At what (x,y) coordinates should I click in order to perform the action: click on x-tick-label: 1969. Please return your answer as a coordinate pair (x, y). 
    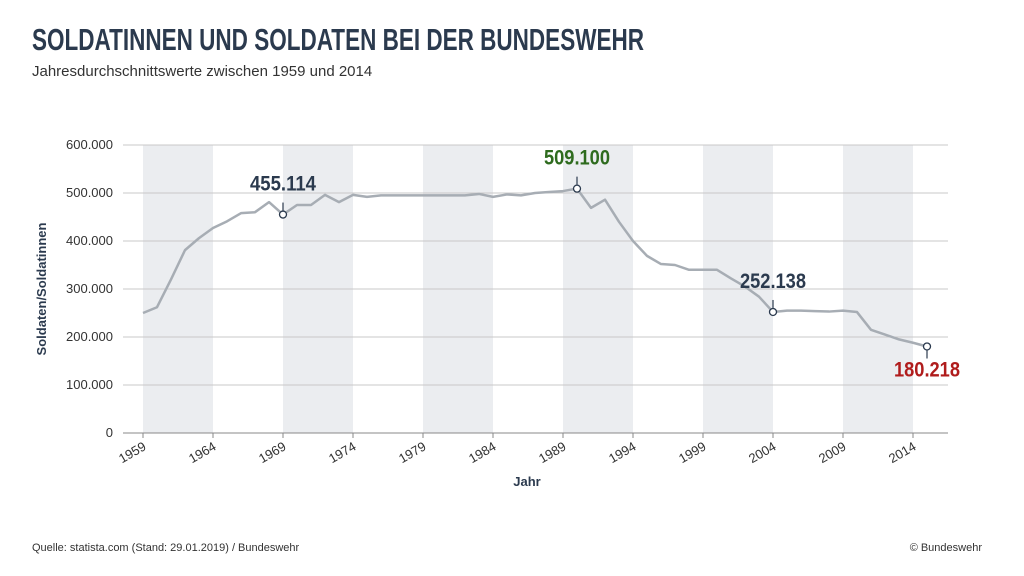
    Looking at the image, I should click on (272, 452).